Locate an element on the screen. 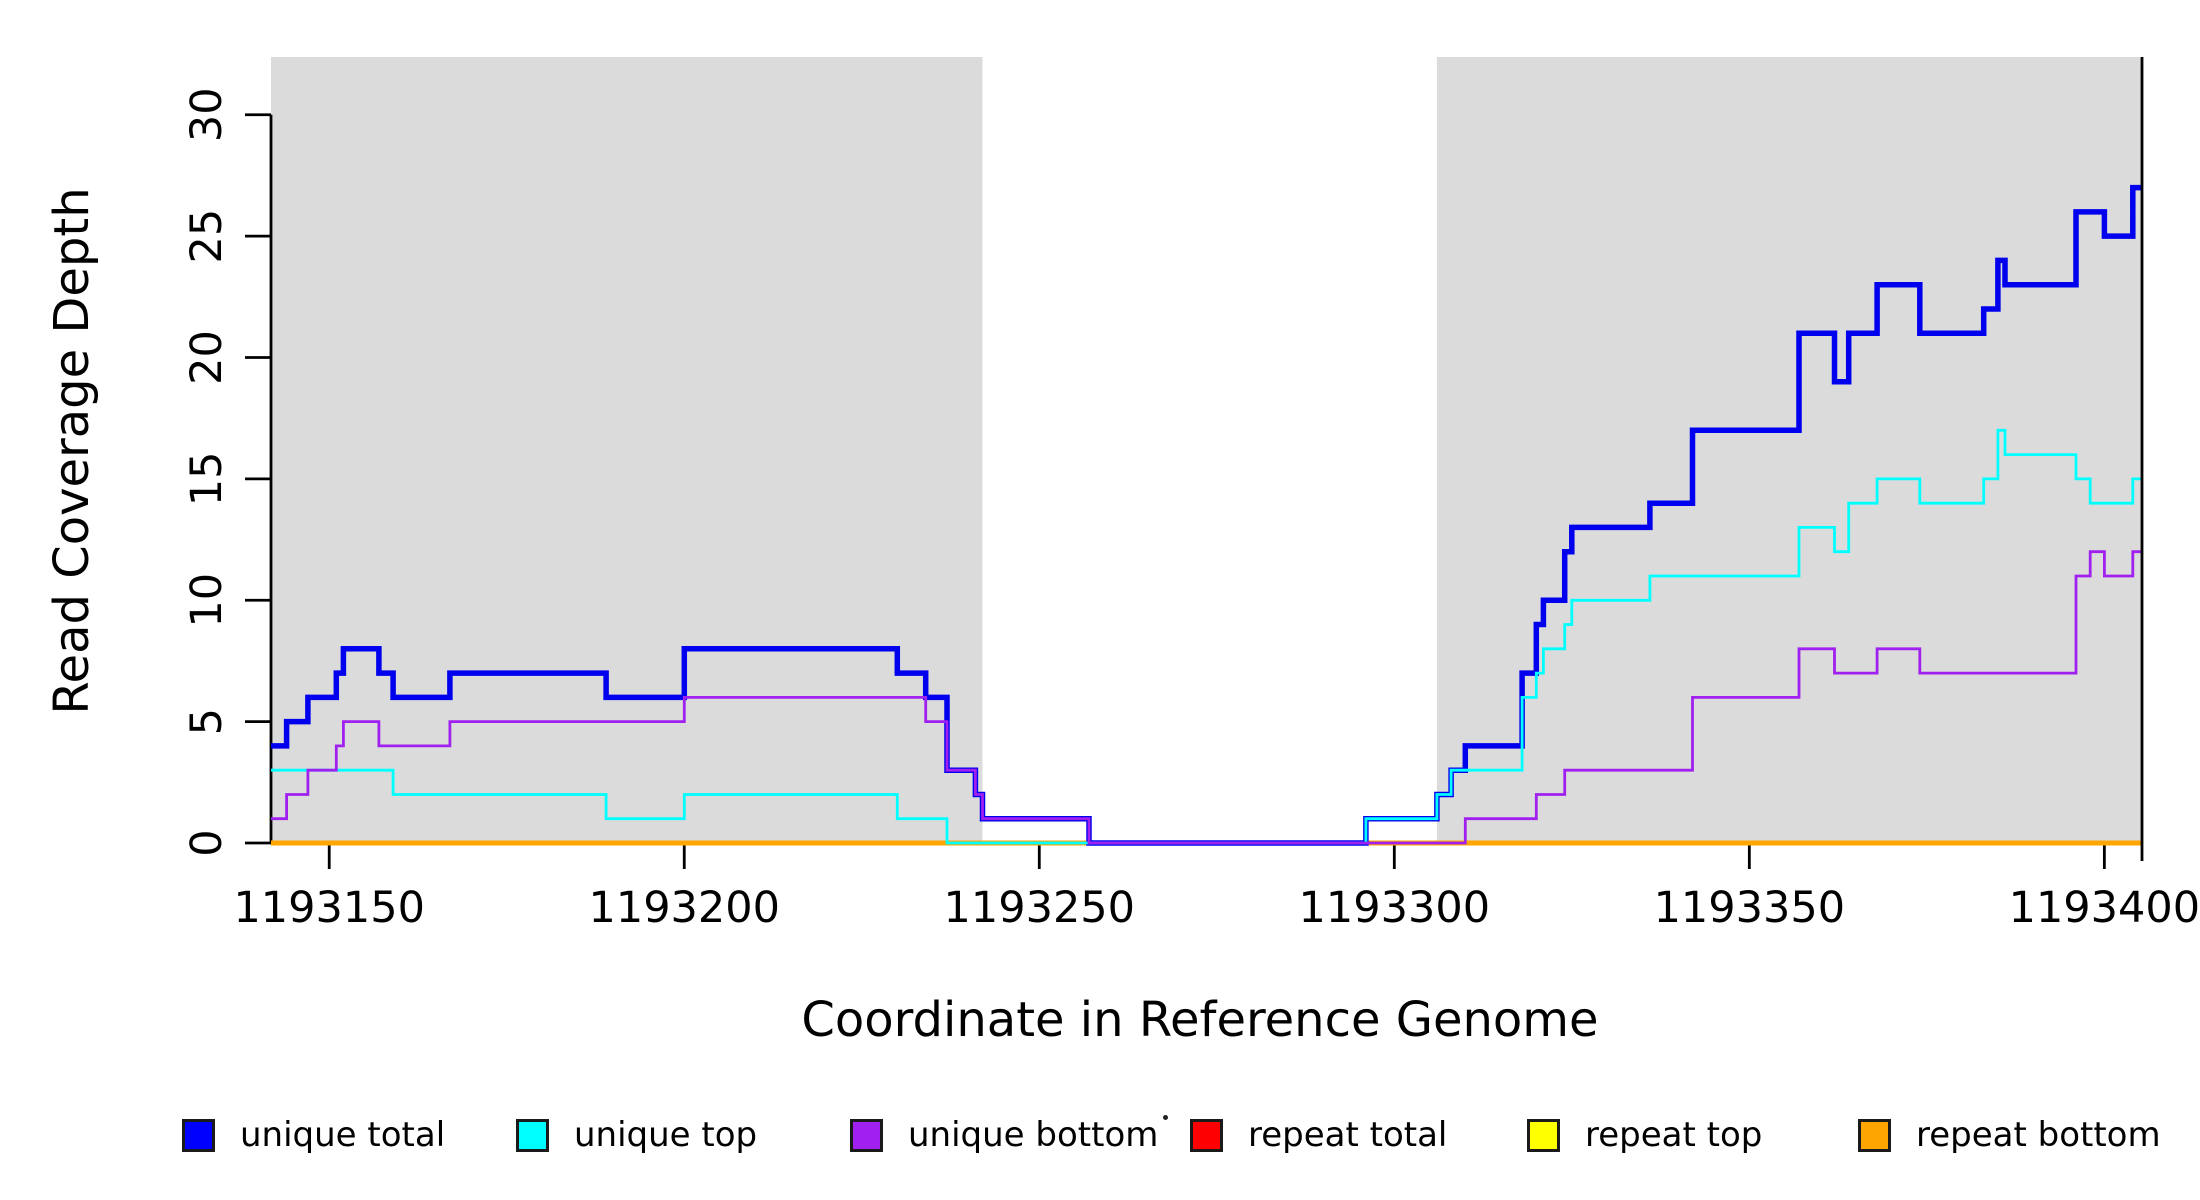 This screenshot has height=1200, width=2200. legend-item-unique-bottom: unique bottom is located at coordinates (1004, 1135).